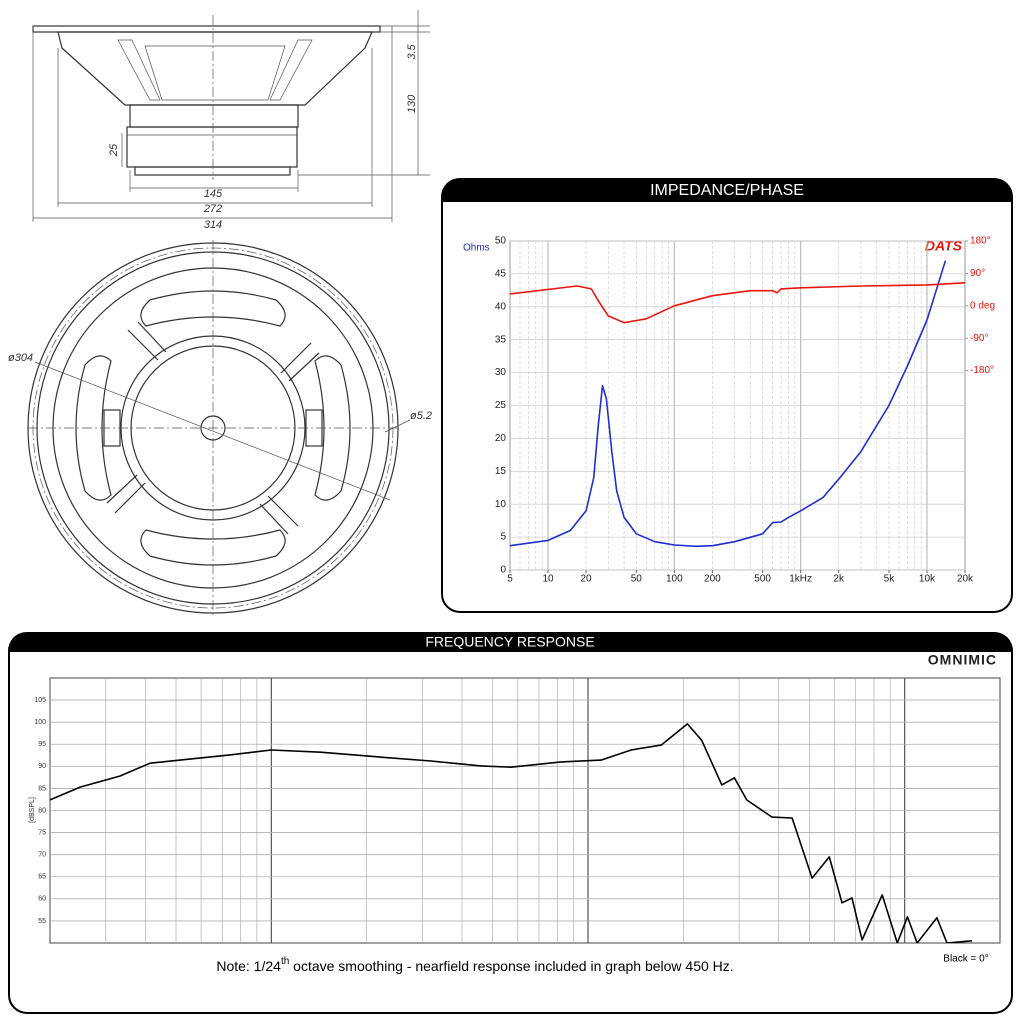  What do you see at coordinates (213, 194) in the screenshot?
I see `dimension-label: 145` at bounding box center [213, 194].